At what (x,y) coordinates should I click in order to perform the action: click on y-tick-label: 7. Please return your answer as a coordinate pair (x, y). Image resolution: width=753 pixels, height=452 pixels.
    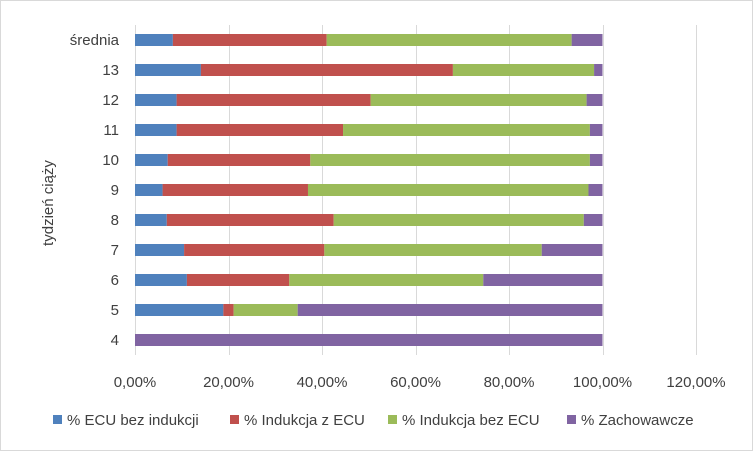
    Looking at the image, I should click on (115, 250).